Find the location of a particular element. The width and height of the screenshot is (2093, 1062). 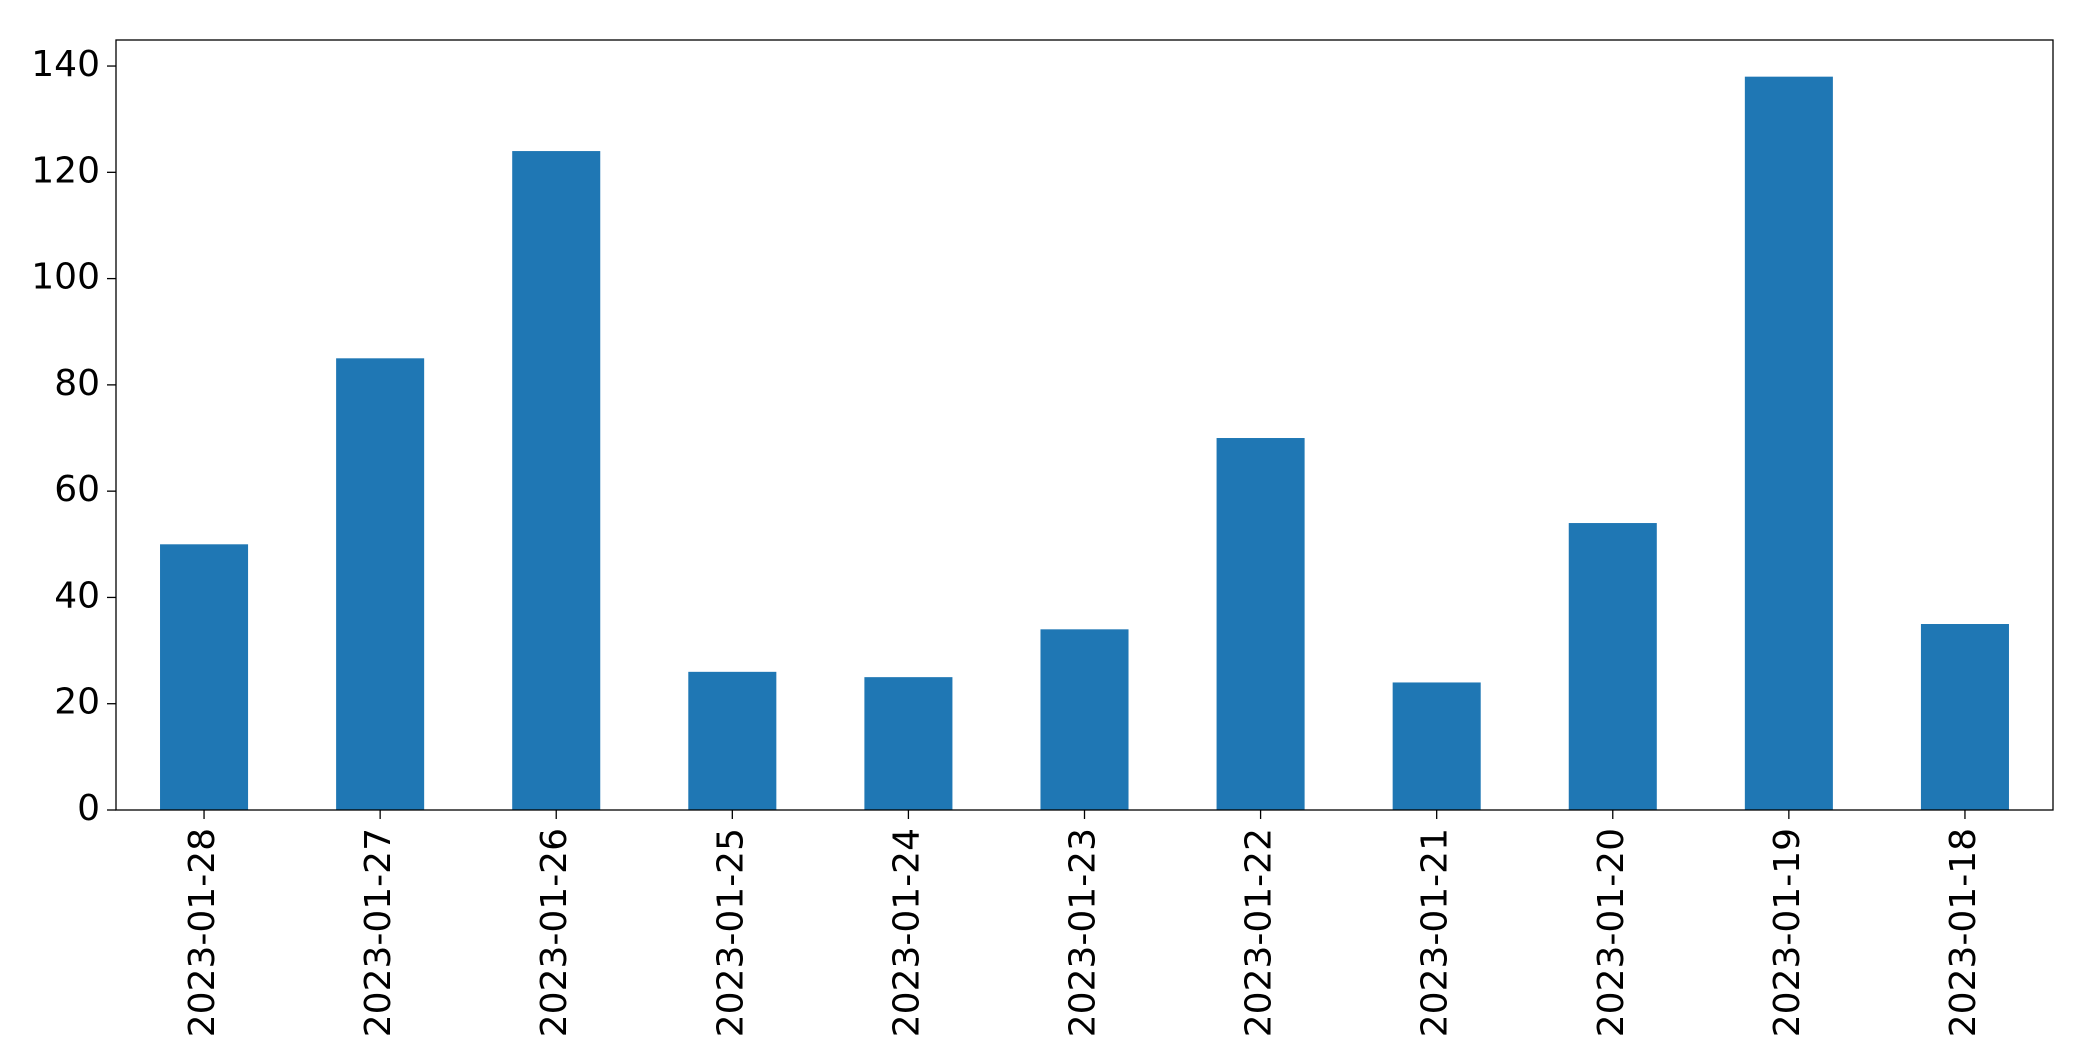

y-tick-label: 0 is located at coordinates (88, 808).